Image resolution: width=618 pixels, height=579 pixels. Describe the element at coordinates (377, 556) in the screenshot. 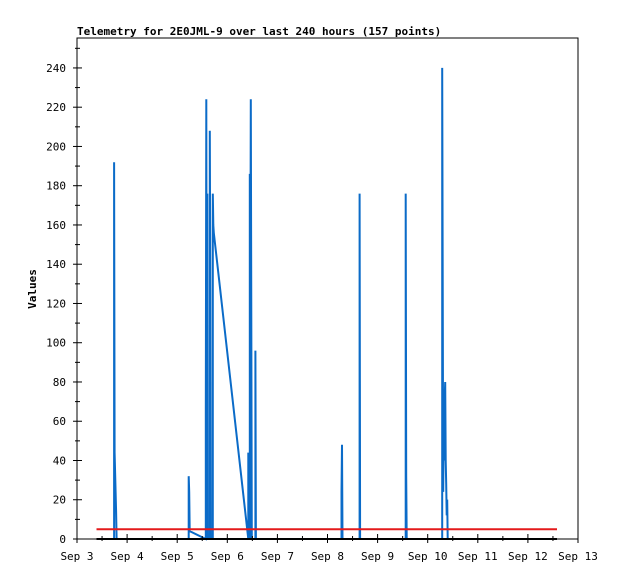

I see `x-tick-label: Sep 9` at that location.